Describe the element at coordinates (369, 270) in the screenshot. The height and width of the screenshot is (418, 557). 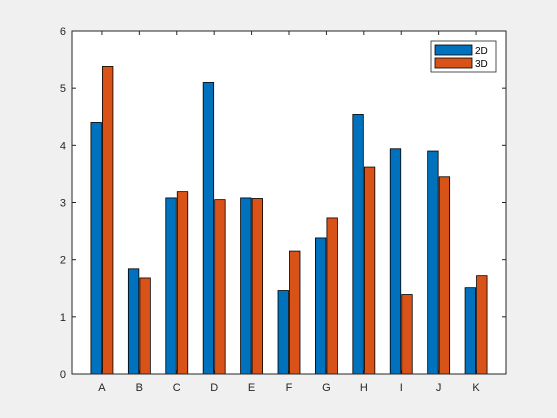
I see `bar-3D-H` at that location.